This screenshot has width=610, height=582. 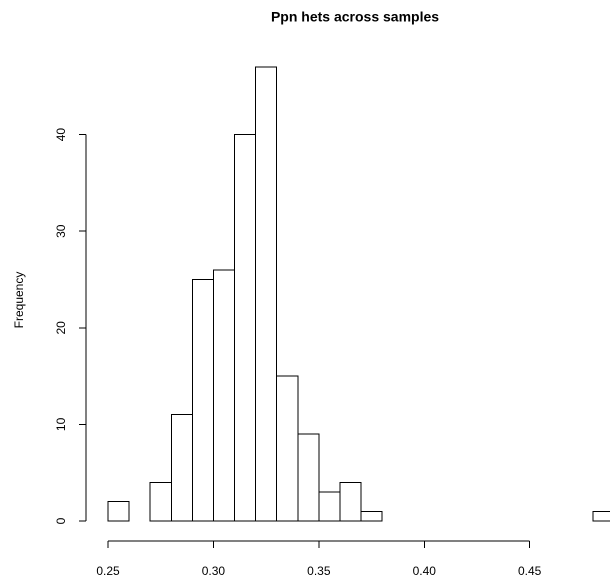 I want to click on y-tick-label: 40, so click(x=61, y=135).